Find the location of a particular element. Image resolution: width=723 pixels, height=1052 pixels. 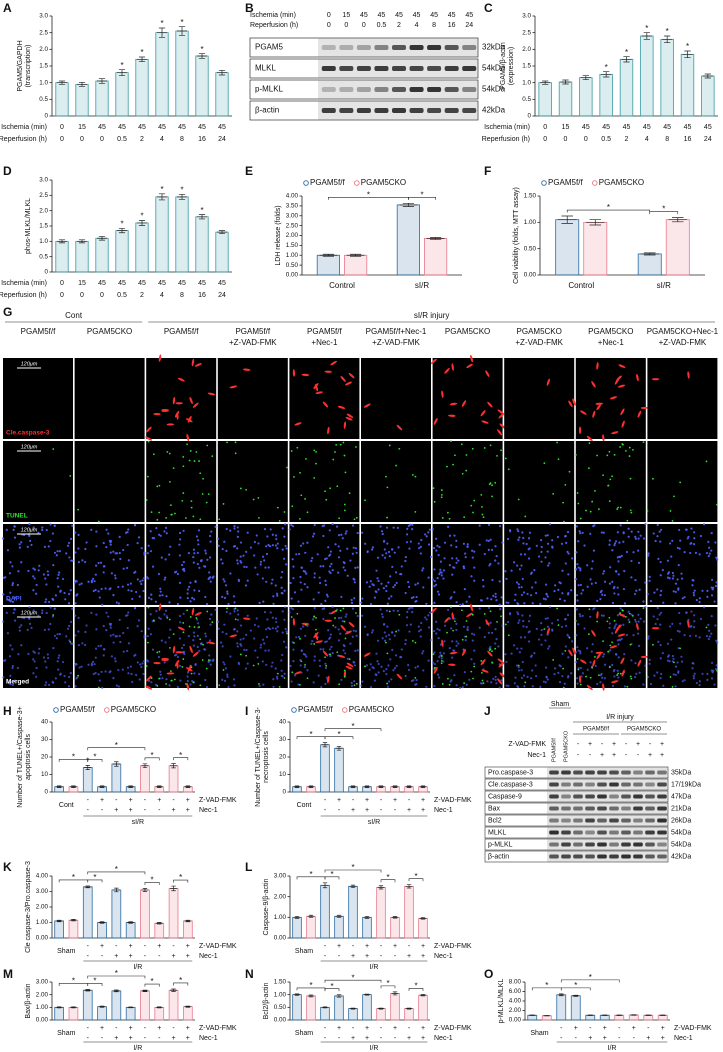

y-tick-label: 1.0 is located at coordinates (43, 241).